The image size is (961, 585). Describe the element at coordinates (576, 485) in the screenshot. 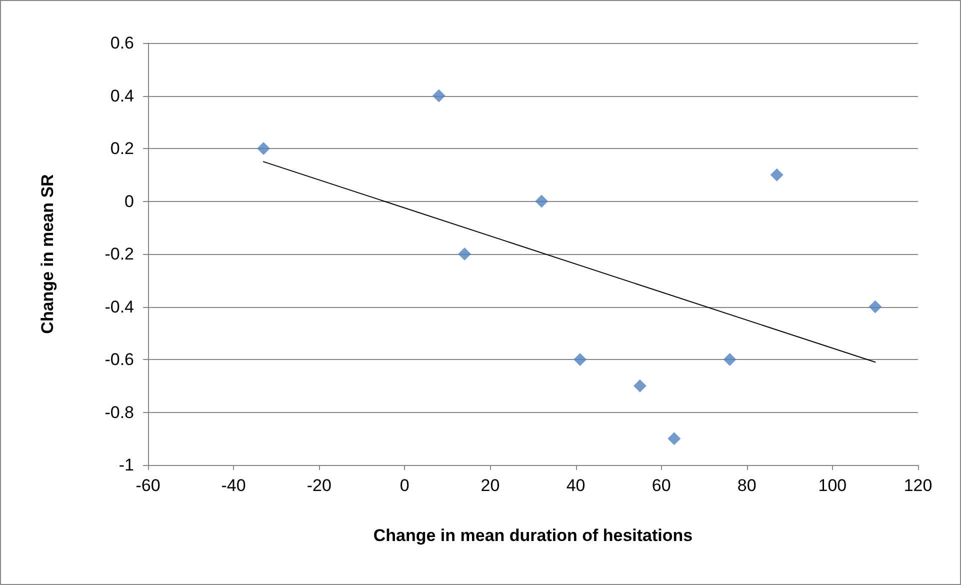

I see `x-tick-label: 40` at that location.